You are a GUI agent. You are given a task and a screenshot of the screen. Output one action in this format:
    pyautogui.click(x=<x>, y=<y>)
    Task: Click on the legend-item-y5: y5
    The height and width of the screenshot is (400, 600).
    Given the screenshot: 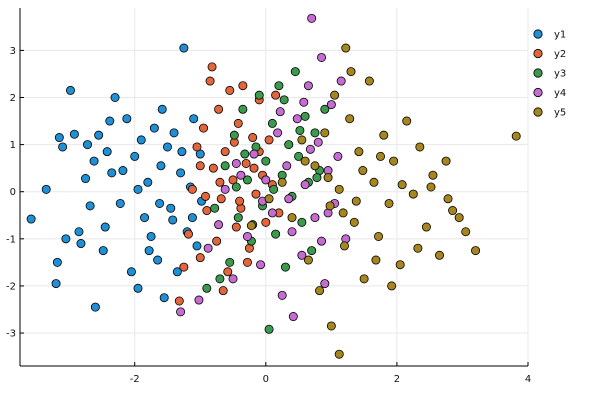 What is the action you would take?
    pyautogui.click(x=549, y=113)
    